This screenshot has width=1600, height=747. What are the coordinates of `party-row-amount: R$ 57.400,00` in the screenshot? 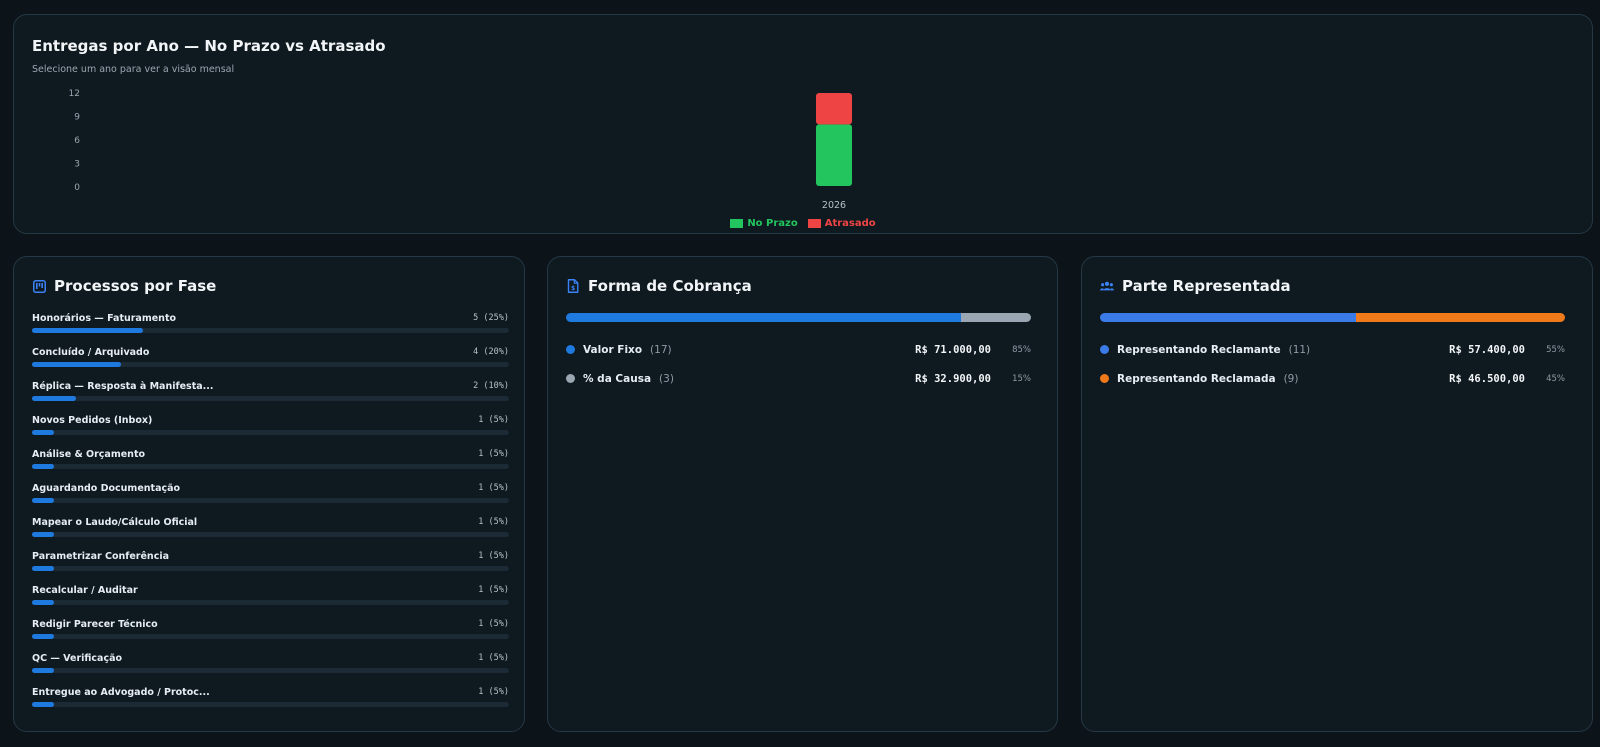 It's located at (1487, 349).